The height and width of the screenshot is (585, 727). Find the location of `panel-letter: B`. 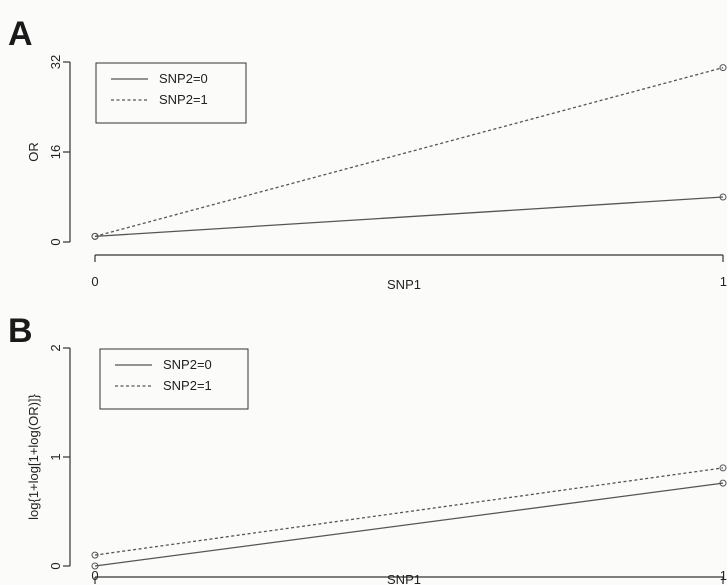

panel-letter: B is located at coordinates (20, 331).